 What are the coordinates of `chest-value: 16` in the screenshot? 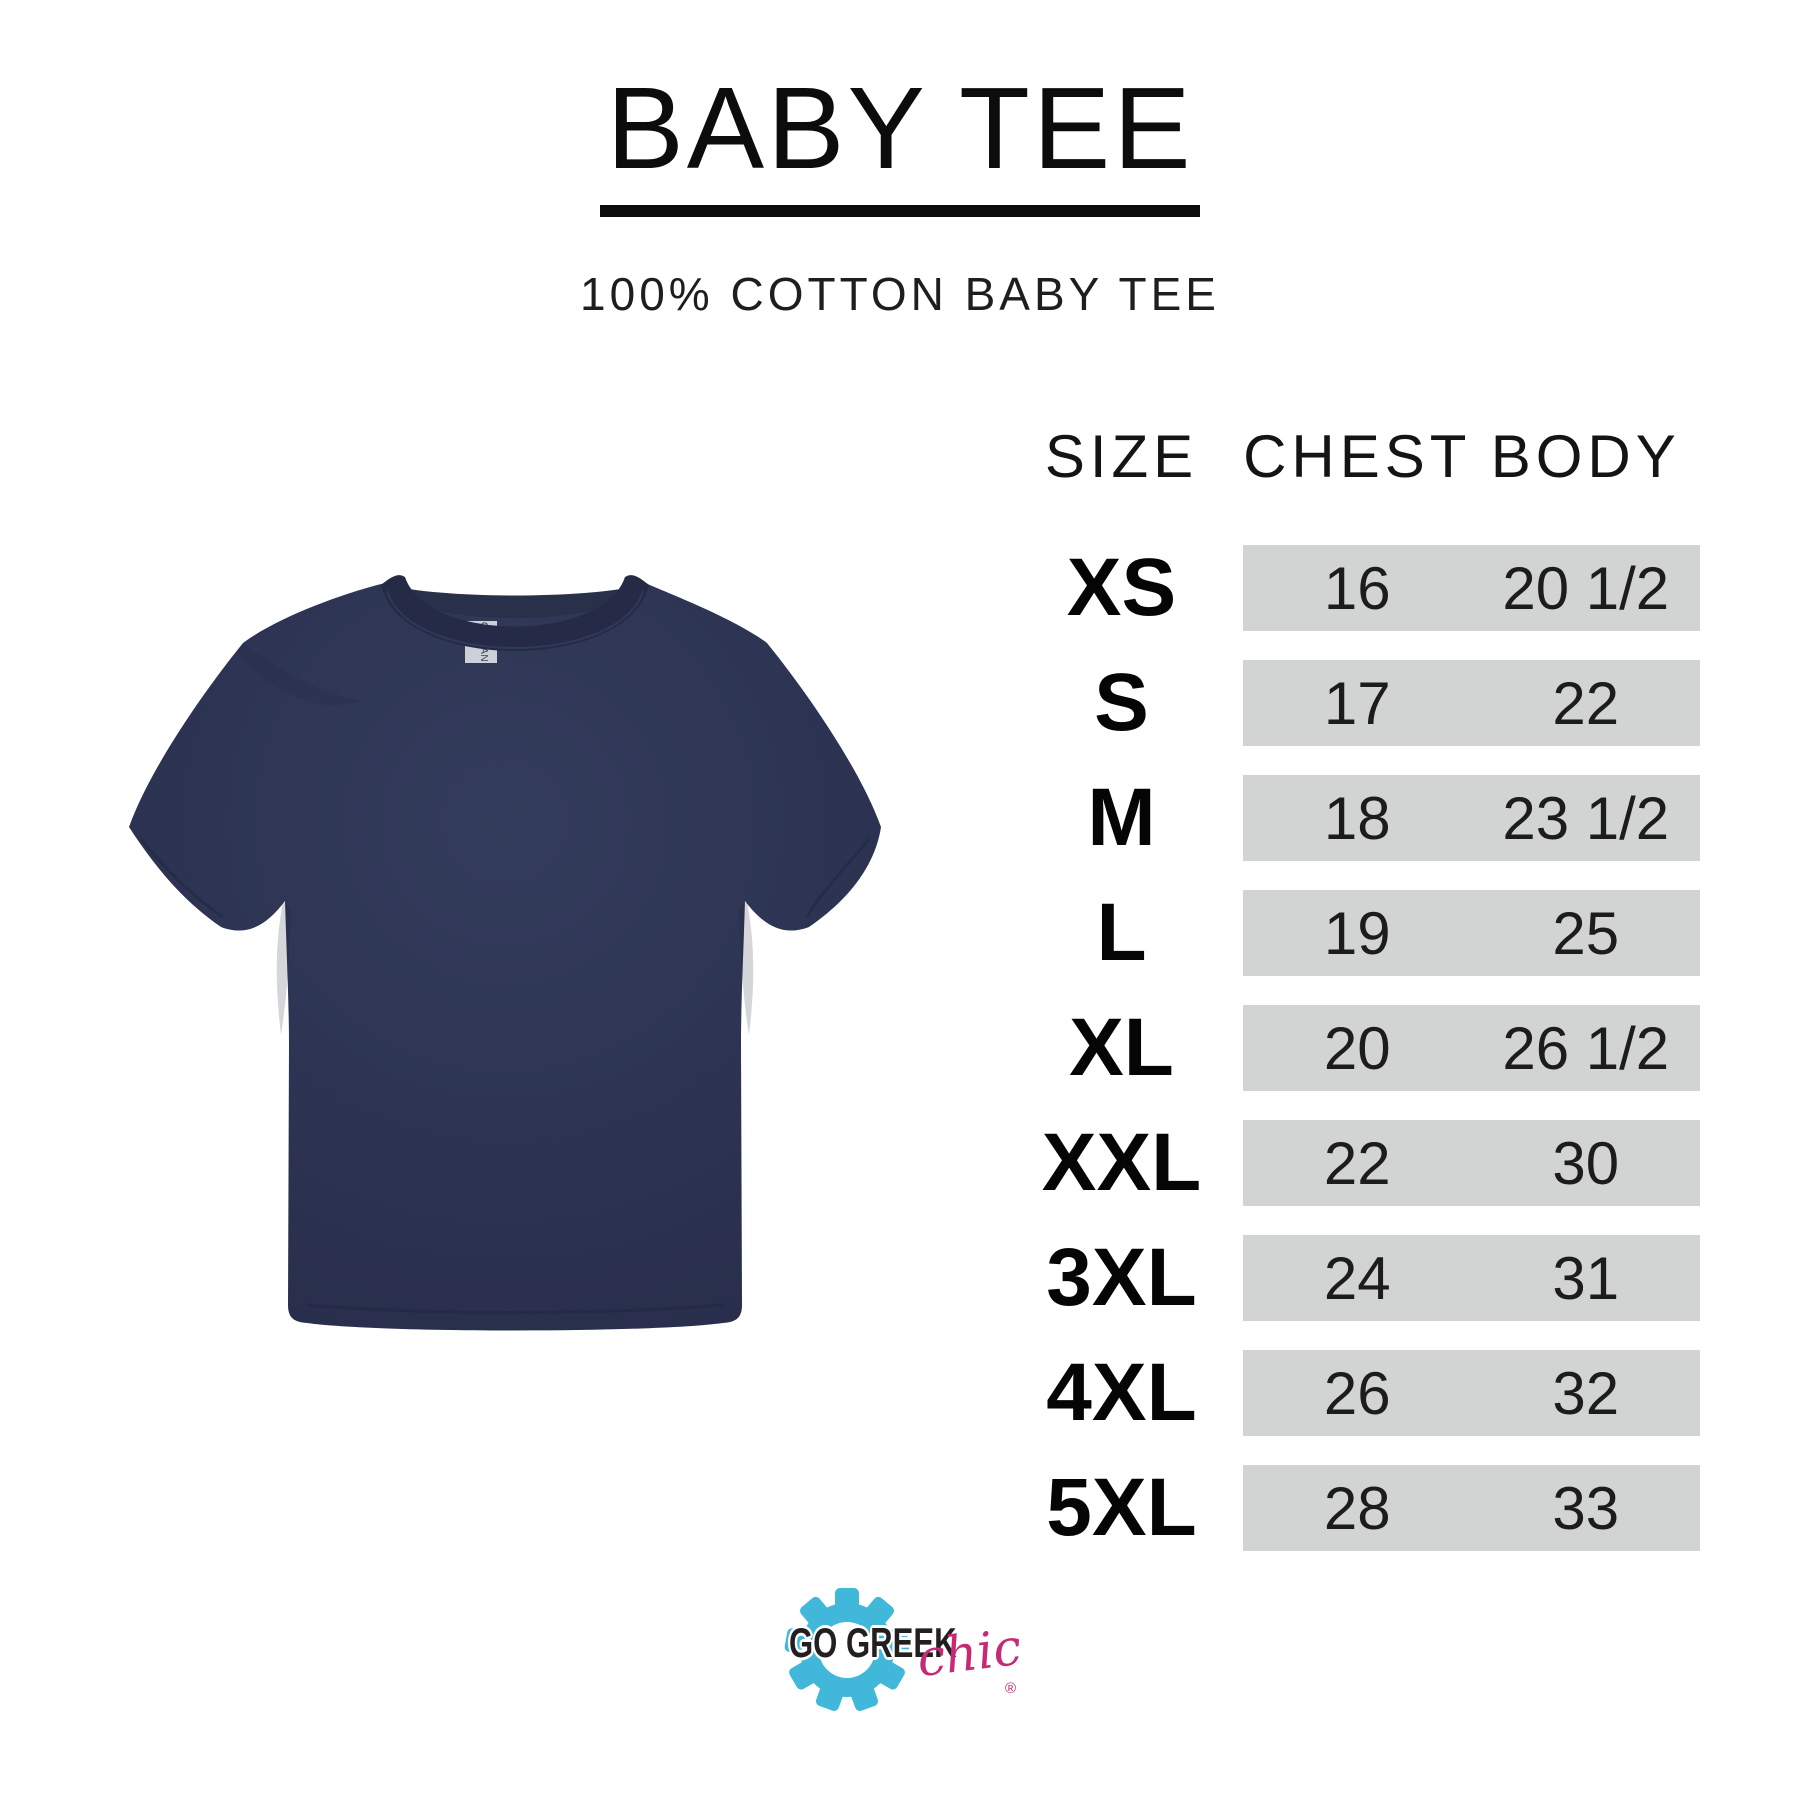 It's located at (1357, 588).